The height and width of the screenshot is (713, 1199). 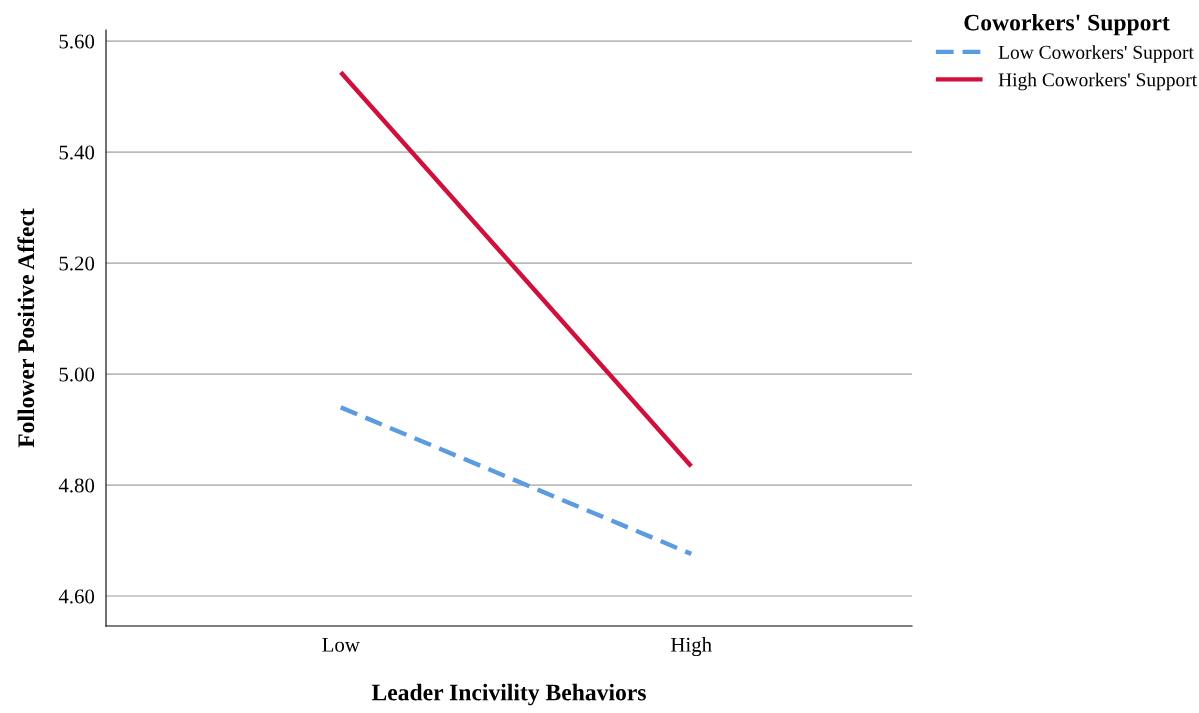 I want to click on x-tick-label: Low, so click(x=341, y=644).